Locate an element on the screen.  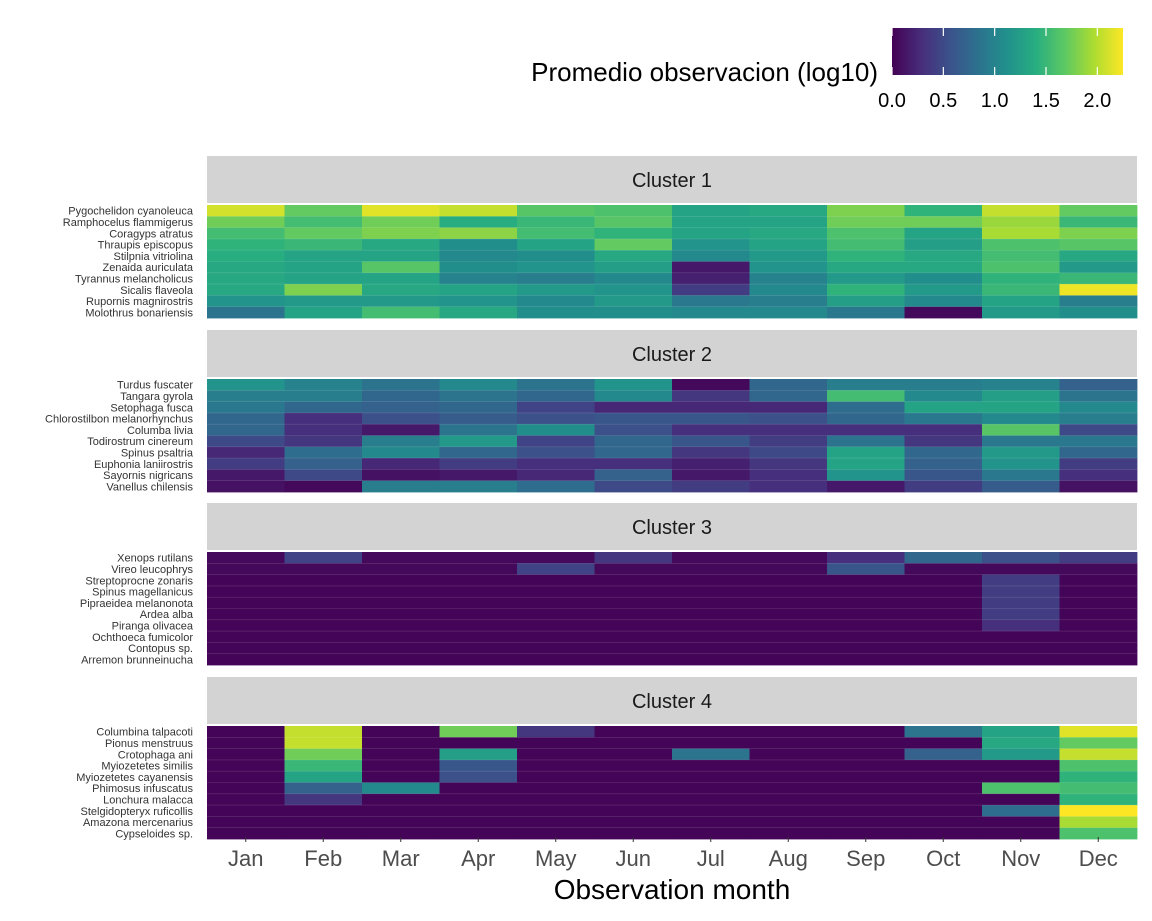
legend-tick-label: 0.0 is located at coordinates (892, 101).